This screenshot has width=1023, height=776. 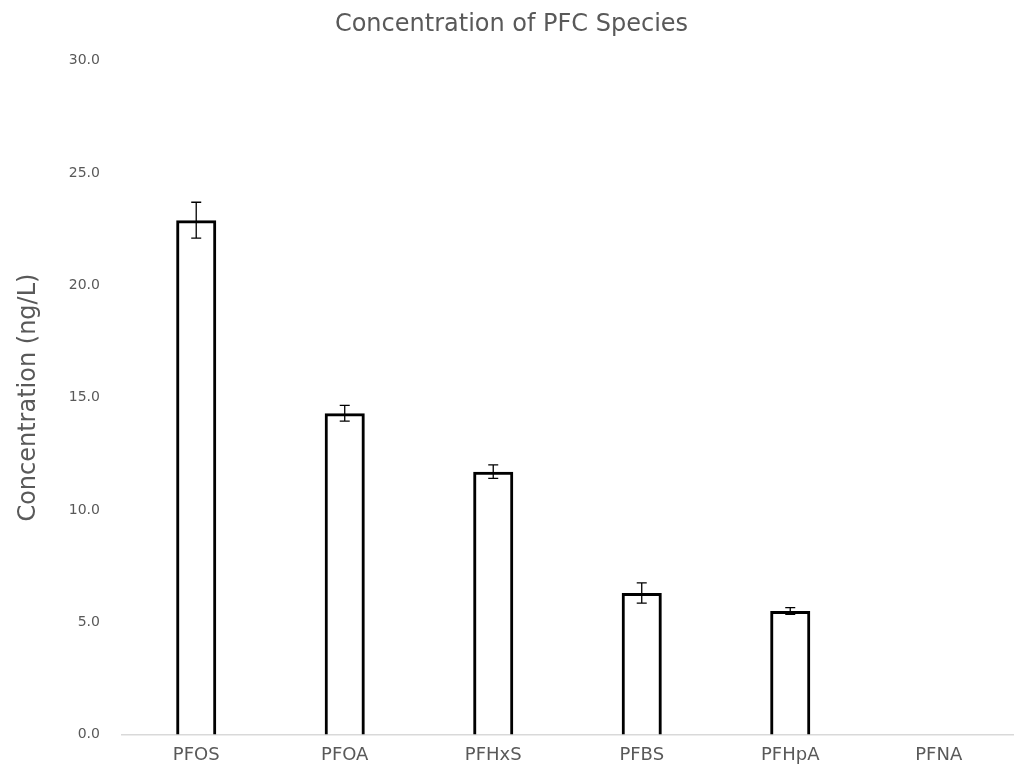 I want to click on chart-title: Concentration of PFC Species, so click(x=511, y=22).